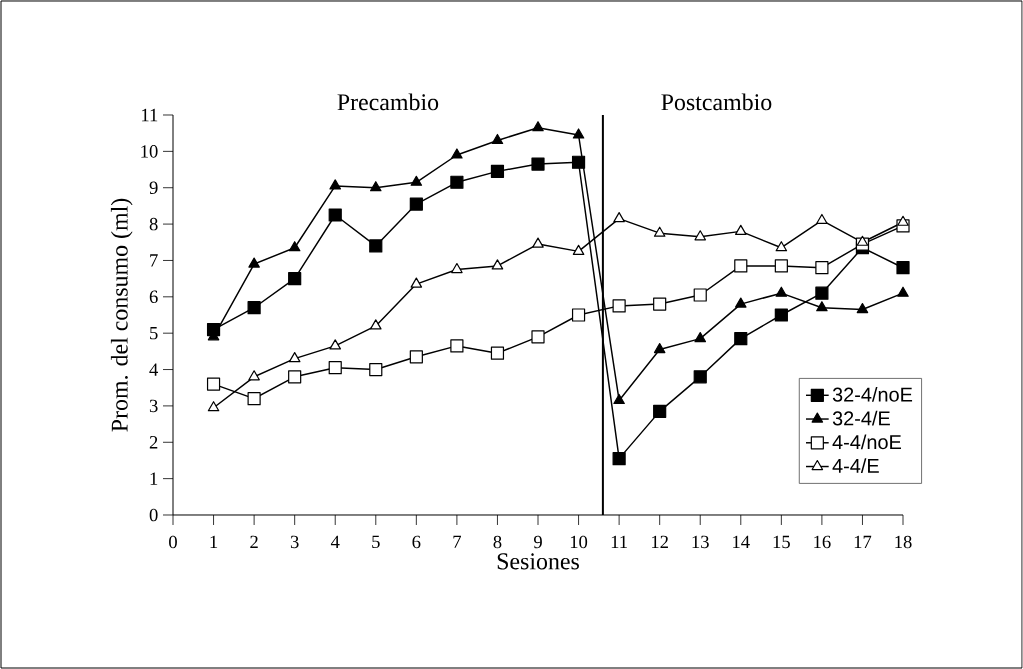 Image resolution: width=1023 pixels, height=669 pixels. I want to click on y-tick-label: 3, so click(153, 406).